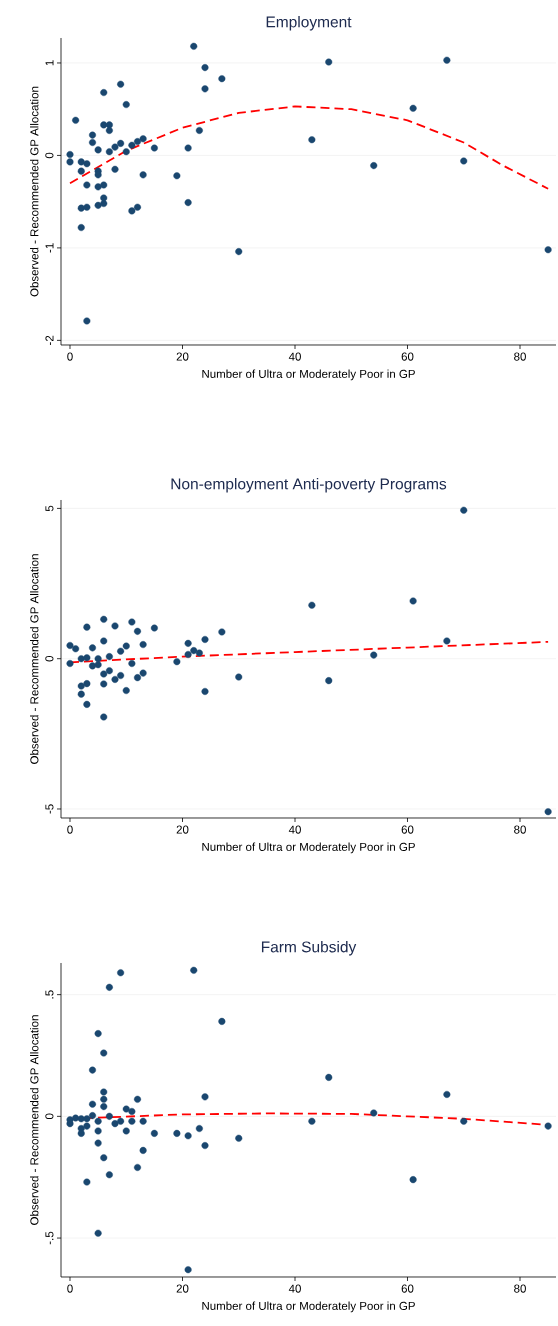 Image resolution: width=558 pixels, height=1326 pixels. I want to click on chart-title: Farm Subsidy, so click(309, 948).